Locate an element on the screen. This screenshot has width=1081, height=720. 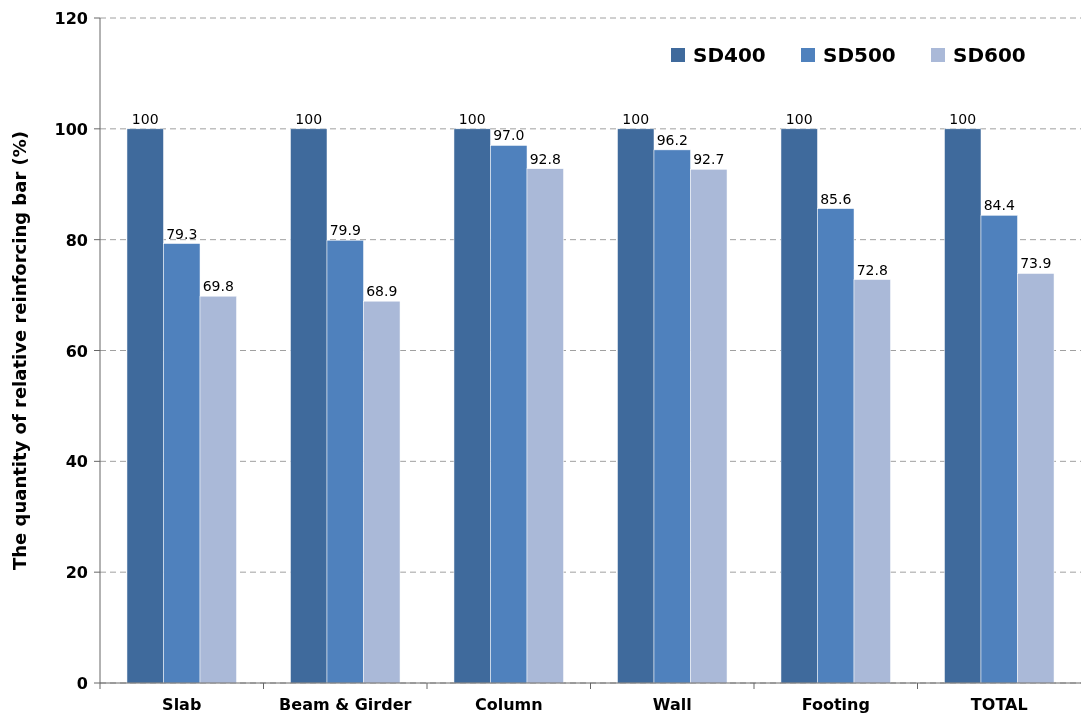
y-tick-label: 100 is located at coordinates (71, 129).